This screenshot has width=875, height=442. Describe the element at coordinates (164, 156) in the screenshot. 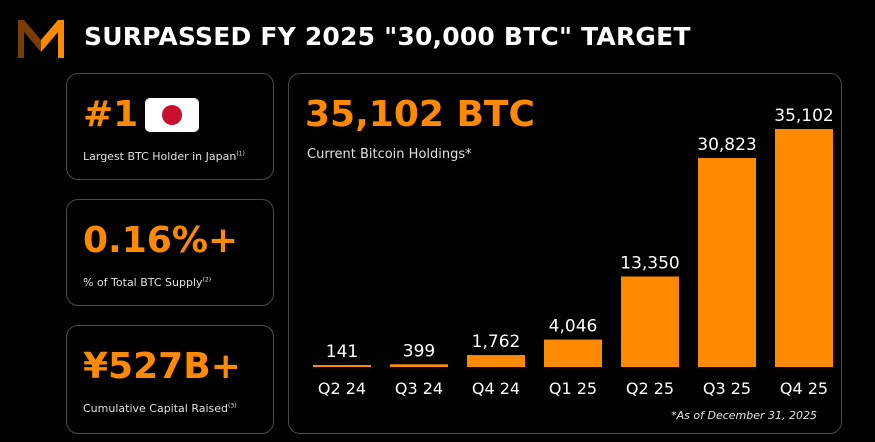

I see `rank-label: Largest BTC Holder in Japan(1)` at that location.